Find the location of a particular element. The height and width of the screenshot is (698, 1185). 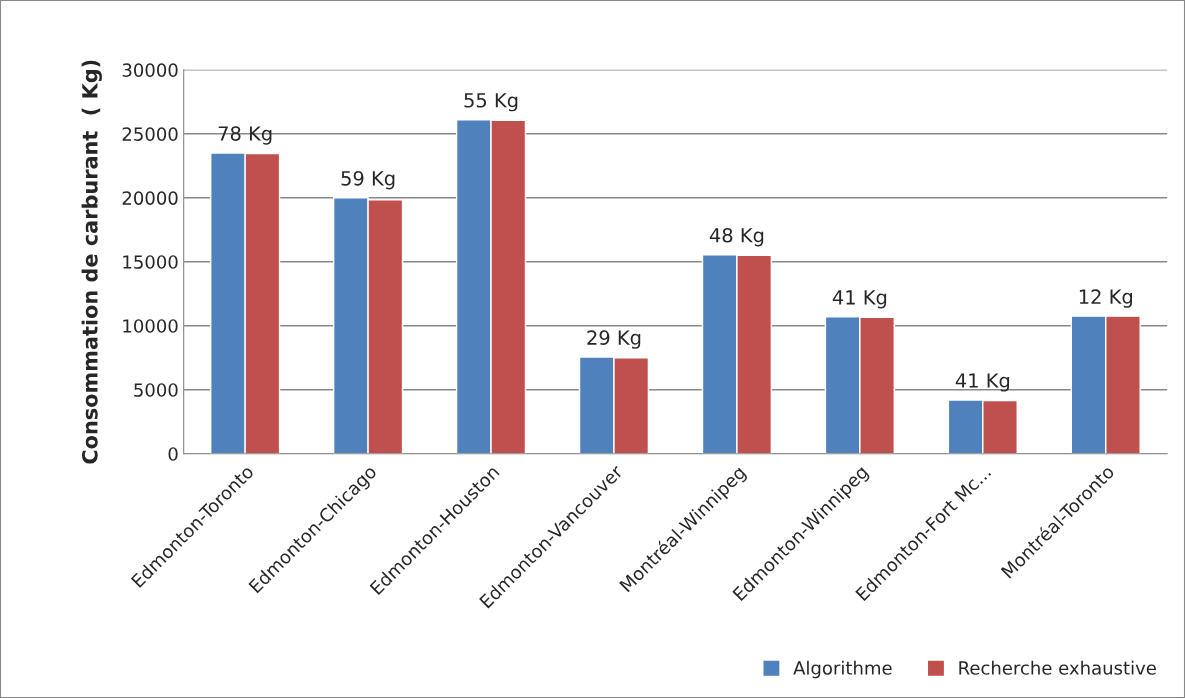

legend-label: Algorithme is located at coordinates (842, 669).